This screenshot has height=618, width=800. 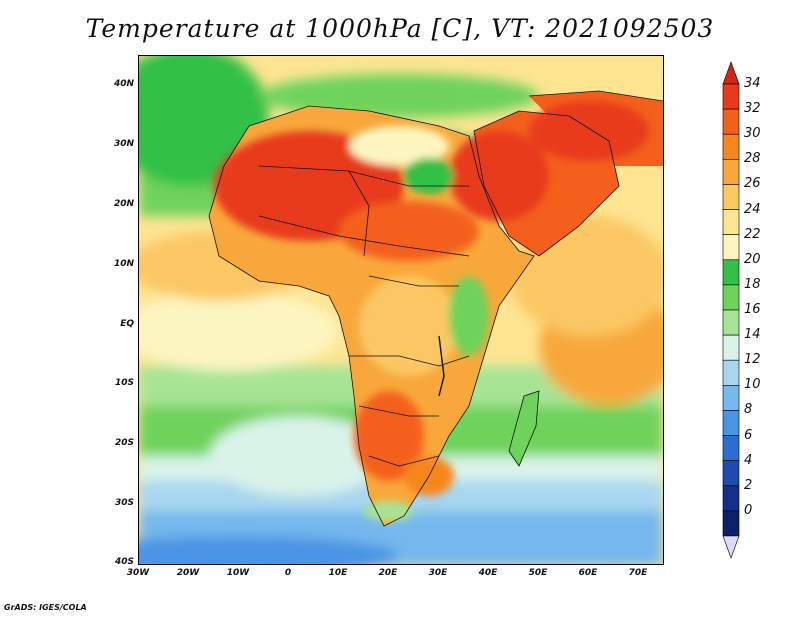 What do you see at coordinates (338, 573) in the screenshot?
I see `lon-tick-label: 10E` at bounding box center [338, 573].